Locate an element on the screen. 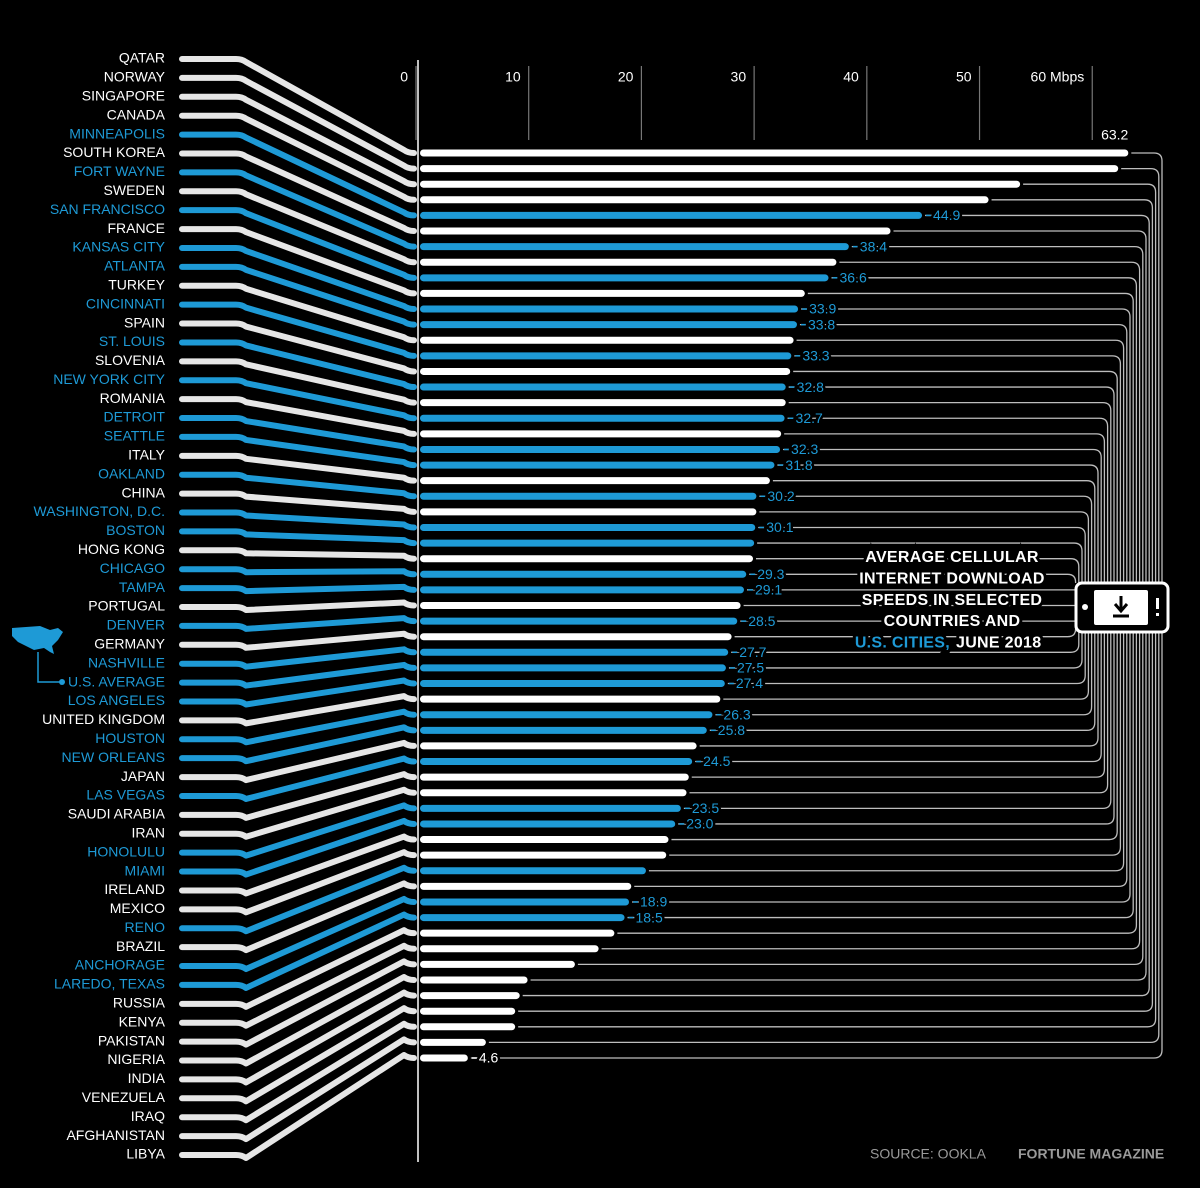  title-line: AVERAGE CELLULAR is located at coordinates (952, 557).